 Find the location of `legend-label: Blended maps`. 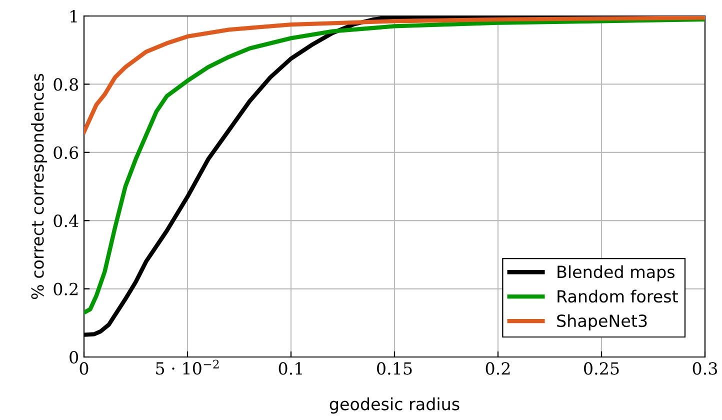

legend-label: Blended maps is located at coordinates (616, 273).